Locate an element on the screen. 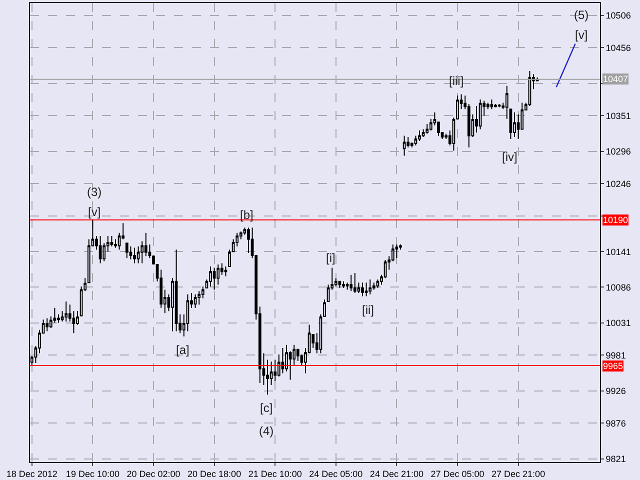 This screenshot has height=480, width=640. y-tick-label: 10296 is located at coordinates (618, 151).